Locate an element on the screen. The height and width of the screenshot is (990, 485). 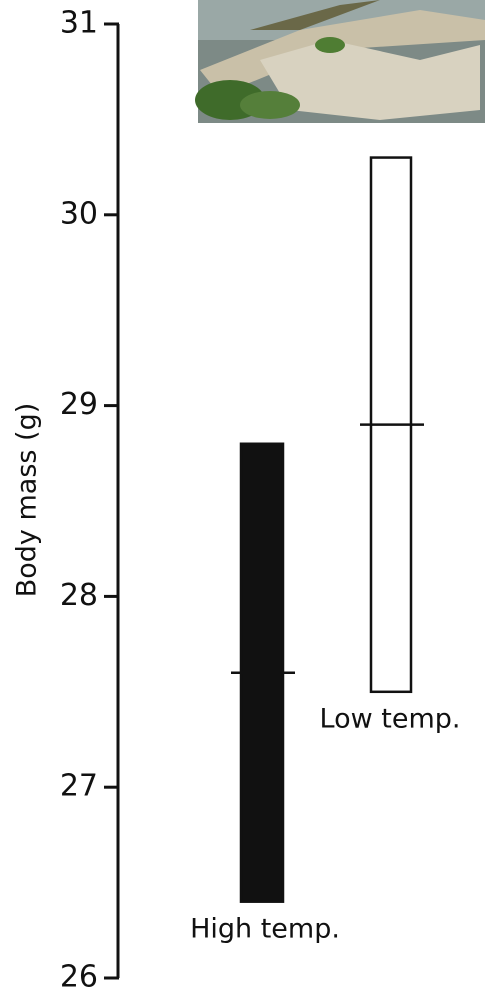
series-label: Low temp. is located at coordinates (390, 719).